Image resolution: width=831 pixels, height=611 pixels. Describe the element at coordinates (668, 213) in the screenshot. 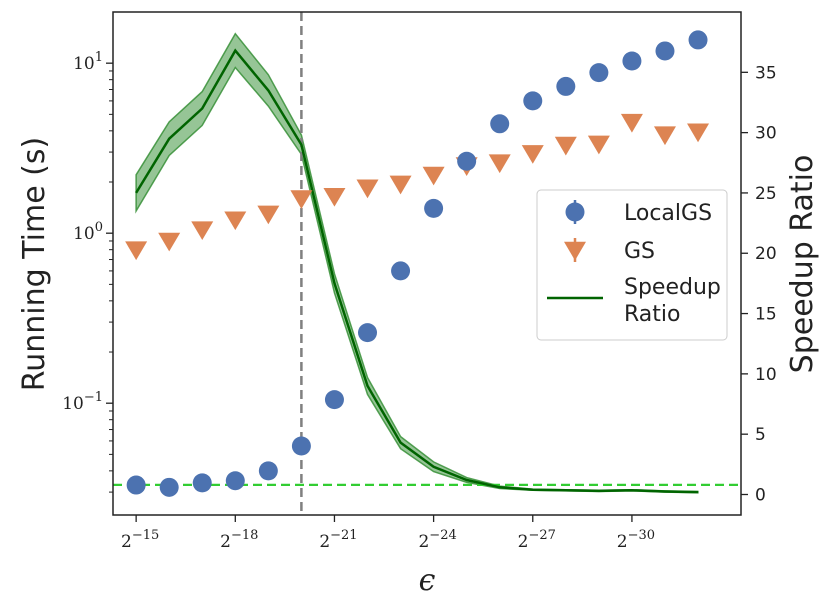

I see `legend-localgs-label: LocalGS` at that location.